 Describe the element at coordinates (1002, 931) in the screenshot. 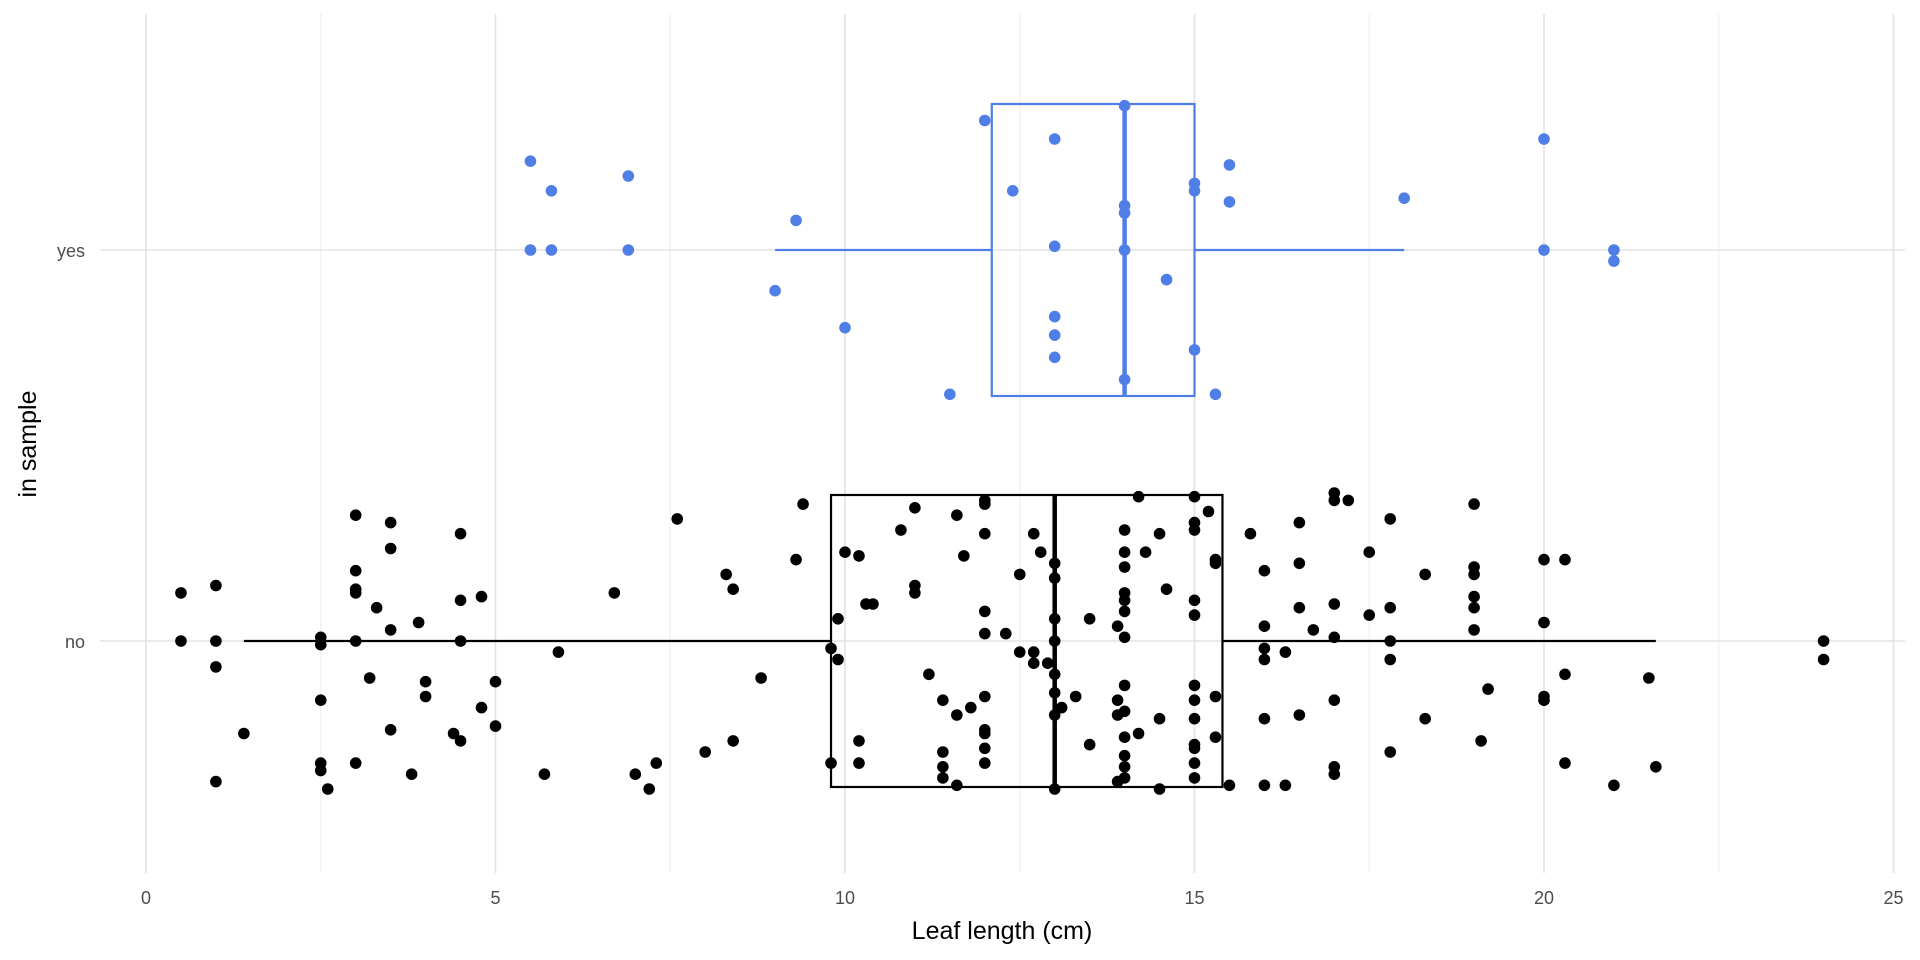

I see `x-axis-title: Leaf length (cm)` at that location.